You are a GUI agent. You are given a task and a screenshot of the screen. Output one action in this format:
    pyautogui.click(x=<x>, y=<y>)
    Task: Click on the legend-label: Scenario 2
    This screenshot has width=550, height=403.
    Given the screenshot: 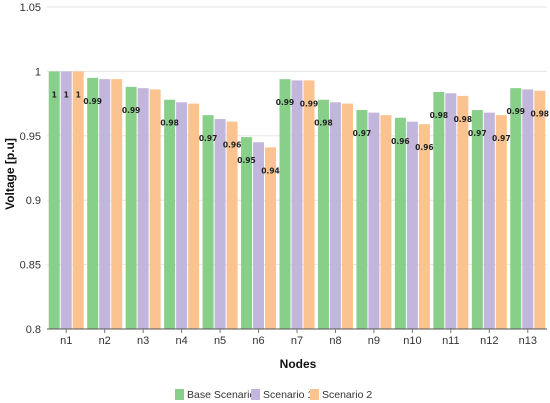 What is the action you would take?
    pyautogui.click(x=347, y=395)
    